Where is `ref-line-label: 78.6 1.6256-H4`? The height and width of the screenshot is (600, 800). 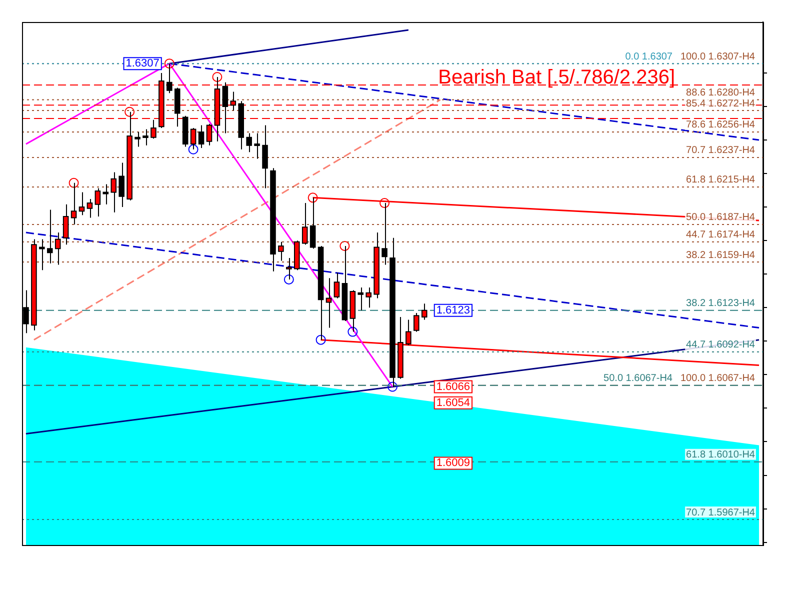 ref-line-label: 78.6 1.6256-H4 is located at coordinates (721, 125).